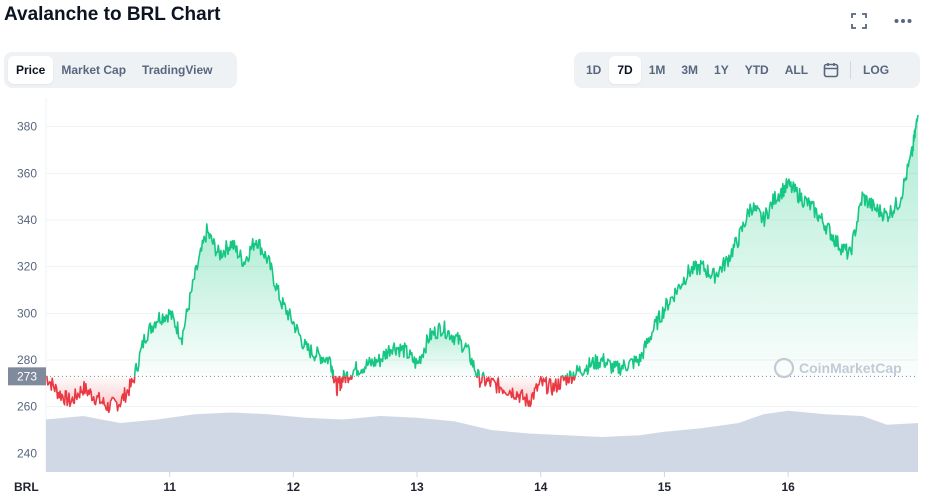 This screenshot has width=934, height=497. I want to click on time-range-tabs: 1D 7D 1M 3M 1Y YTD ALL LOG, so click(747, 70).